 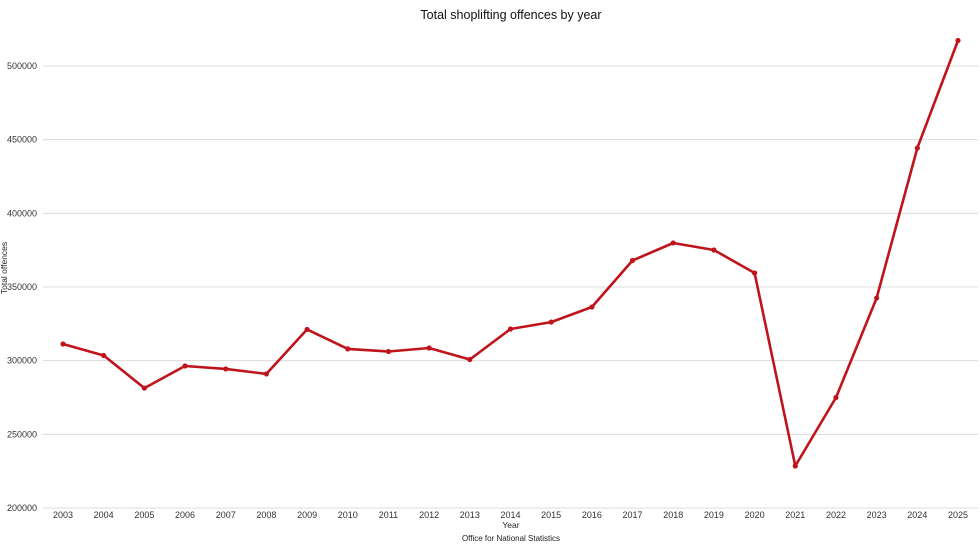 I want to click on x-tick-label: 2006, so click(x=185, y=515).